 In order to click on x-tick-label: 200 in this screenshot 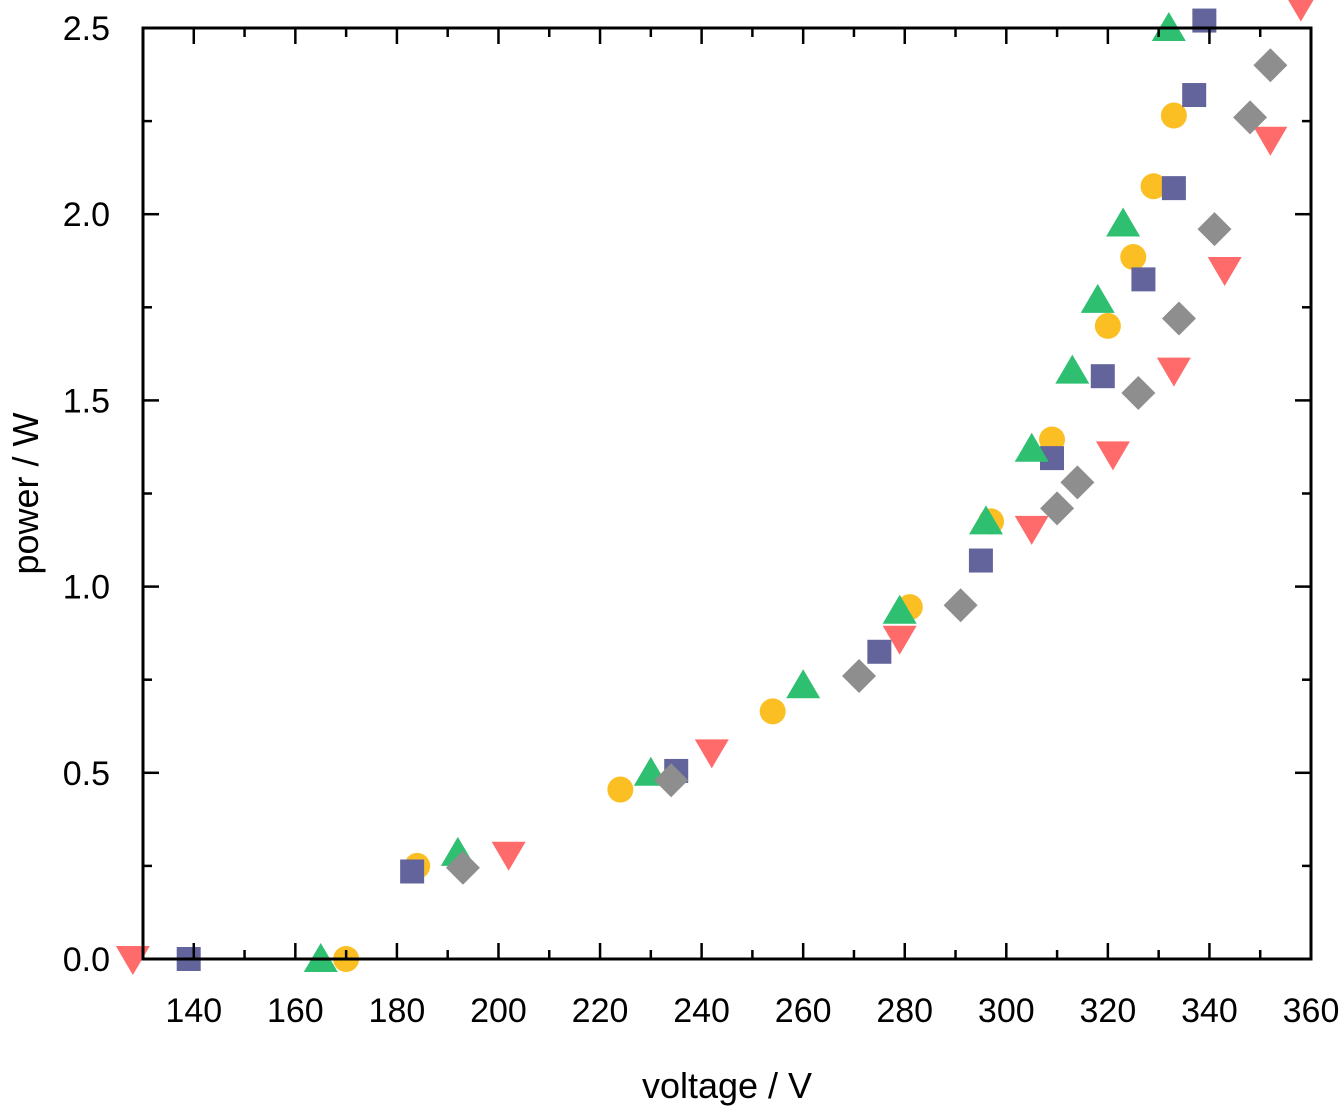, I will do `click(498, 1011)`.